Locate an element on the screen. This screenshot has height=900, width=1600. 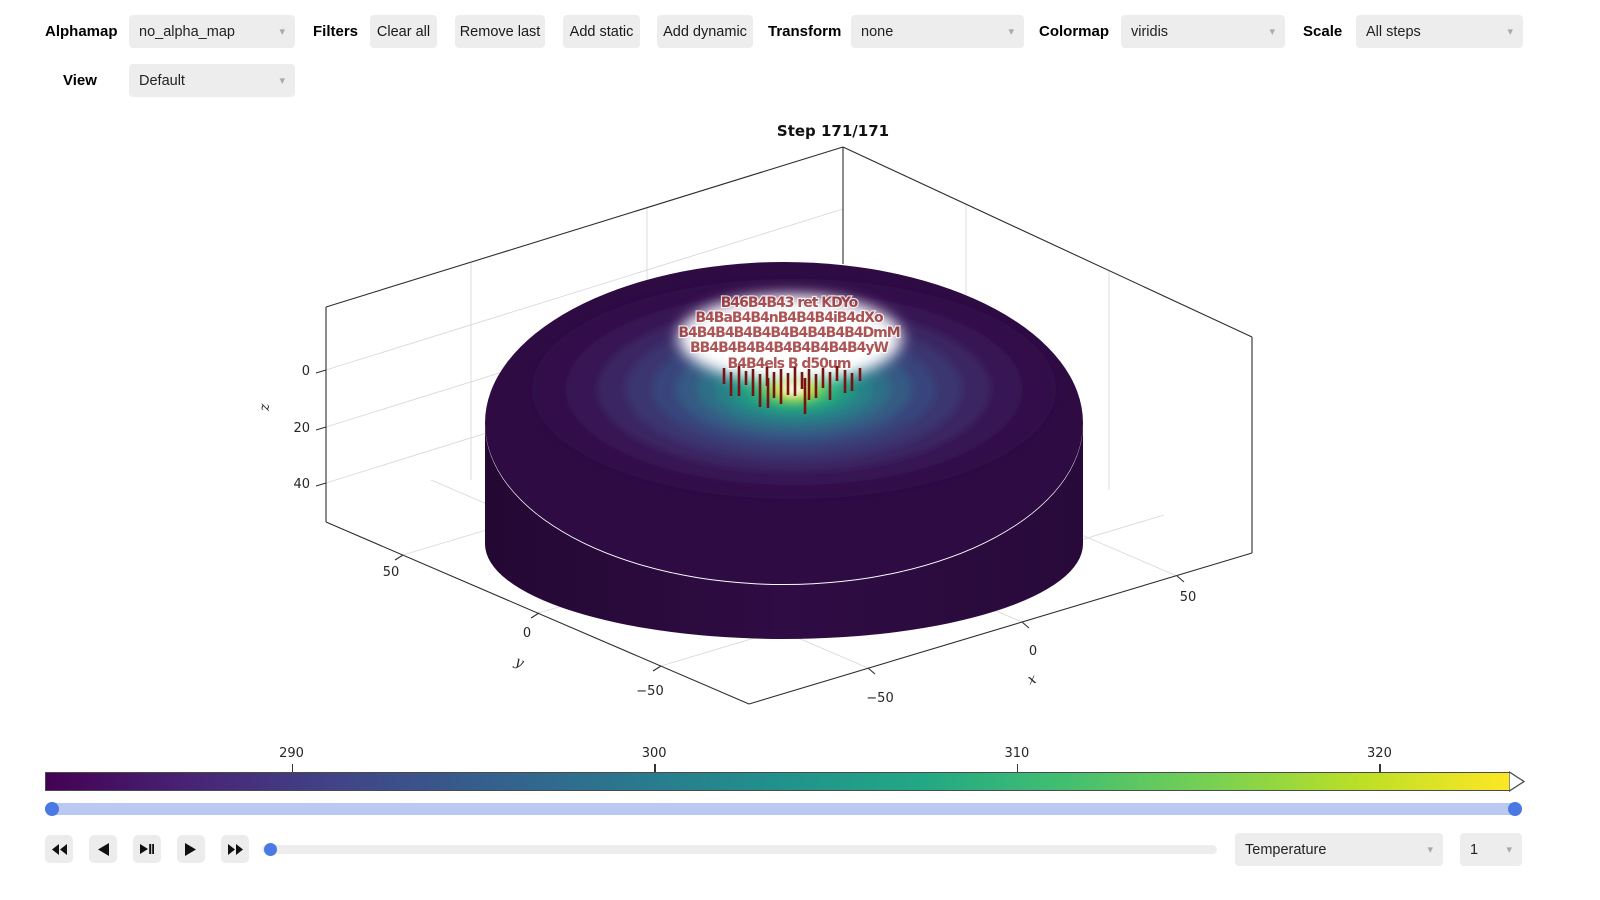
colorbar-tick-label: 300 is located at coordinates (654, 753).